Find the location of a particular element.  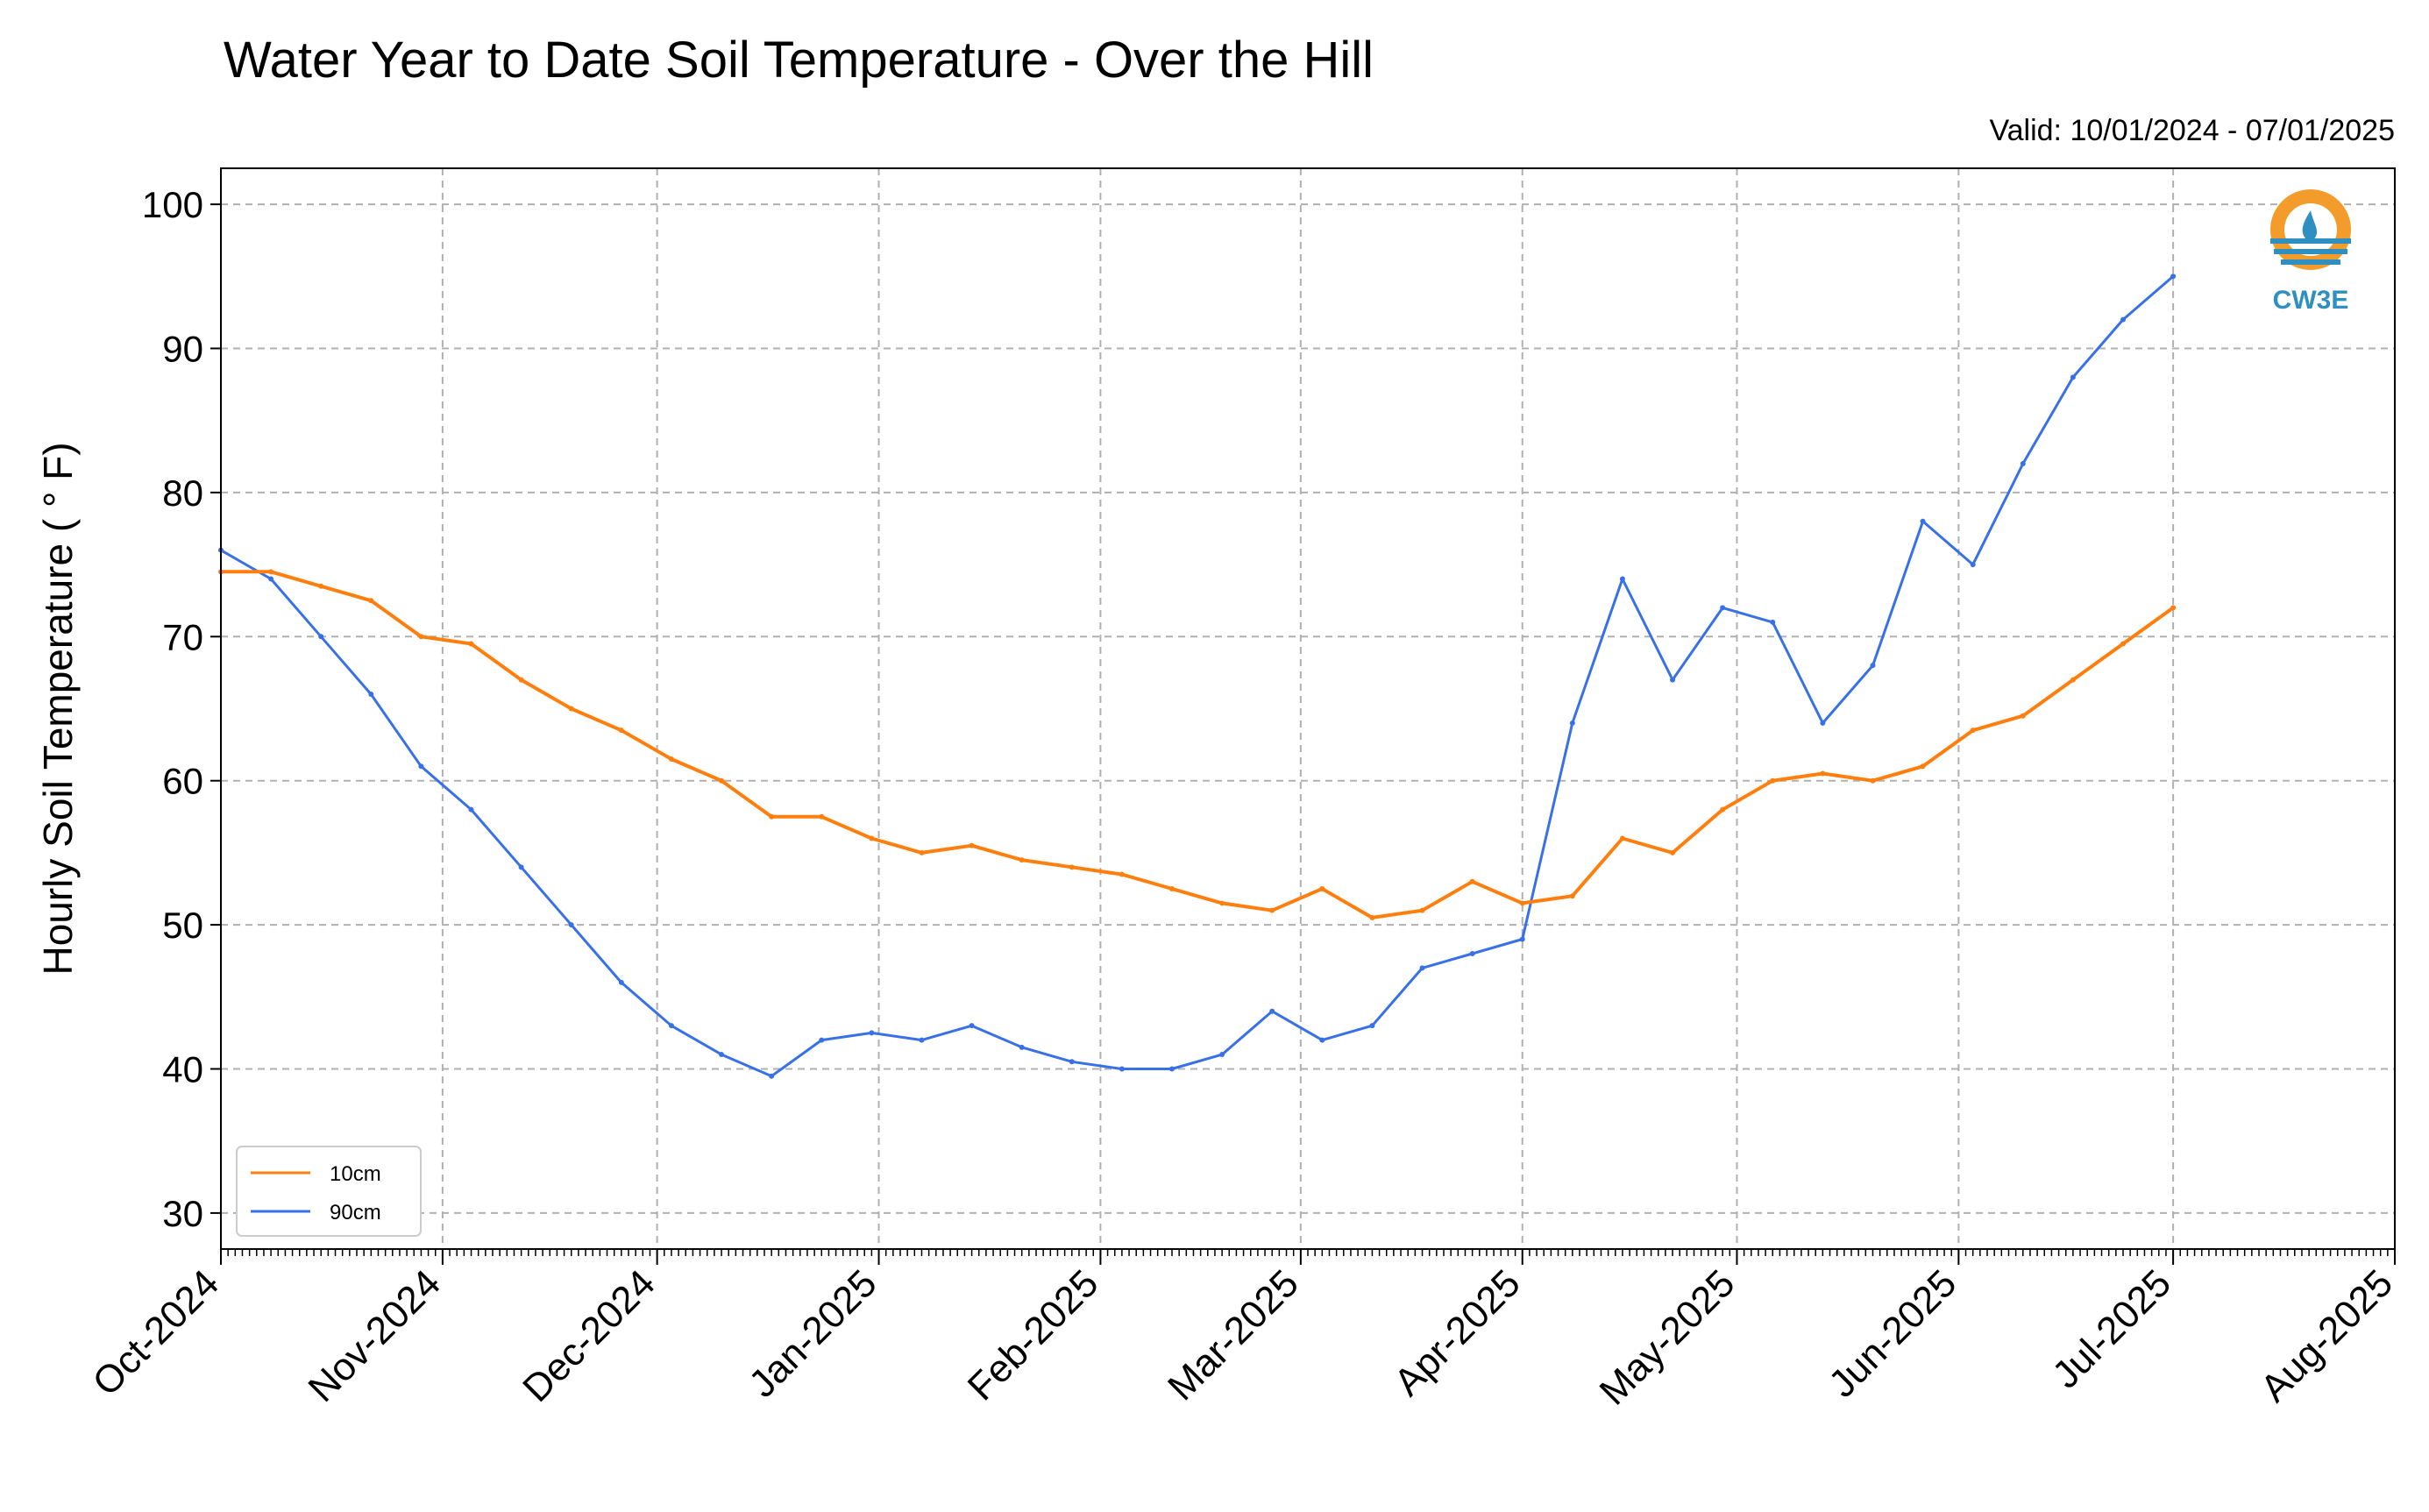

y-tick-label: 70 is located at coordinates (183, 636).